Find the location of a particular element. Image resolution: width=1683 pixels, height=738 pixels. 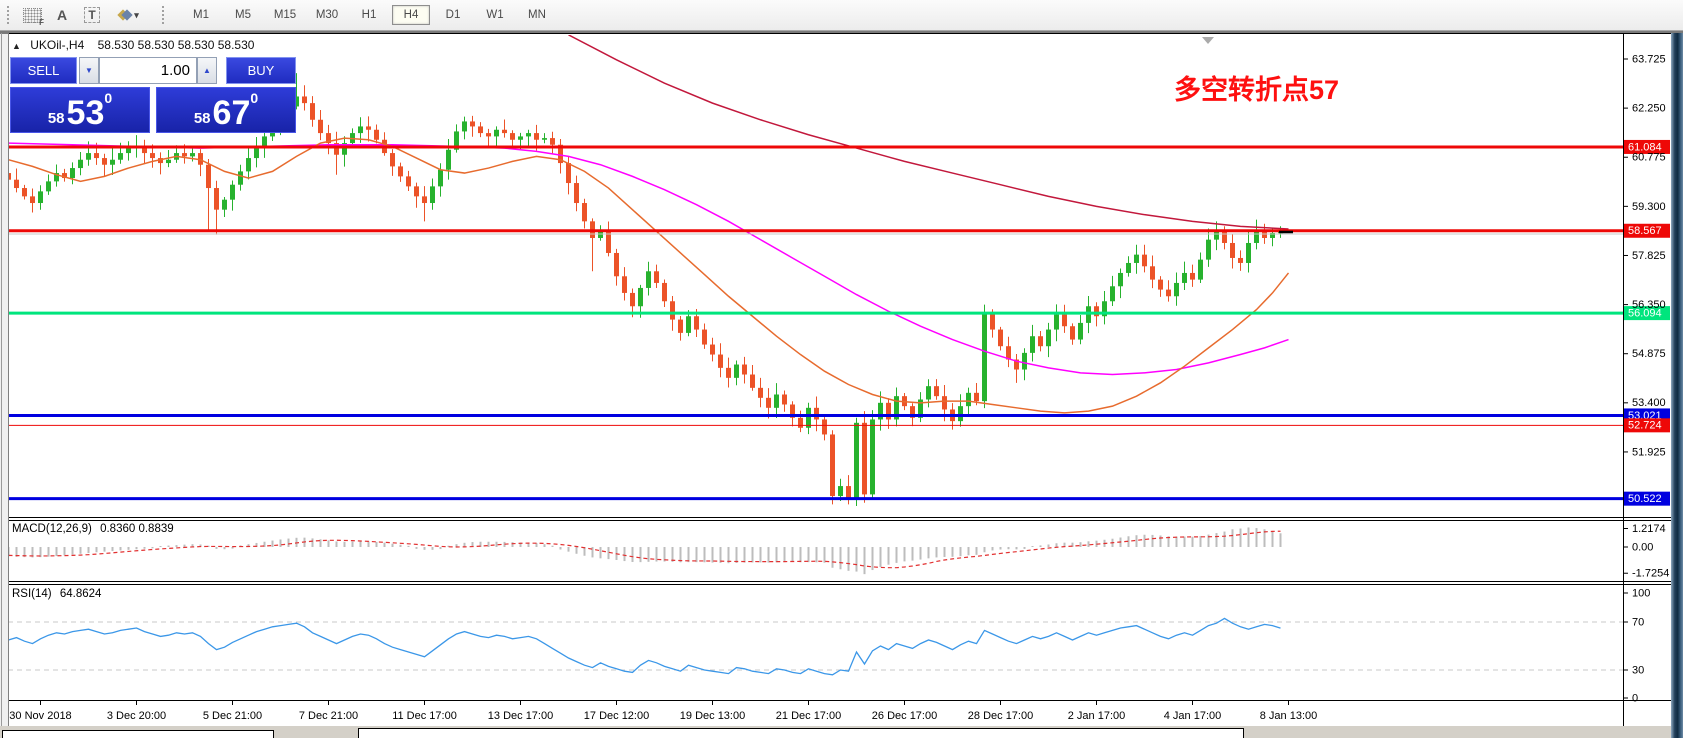

sell-price-big: 53 is located at coordinates (85, 113).